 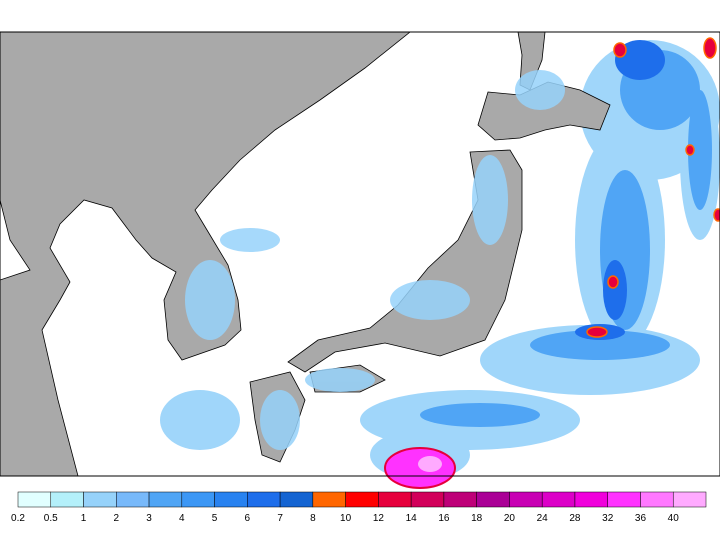 I want to click on legend-label: 12, so click(x=379, y=518).